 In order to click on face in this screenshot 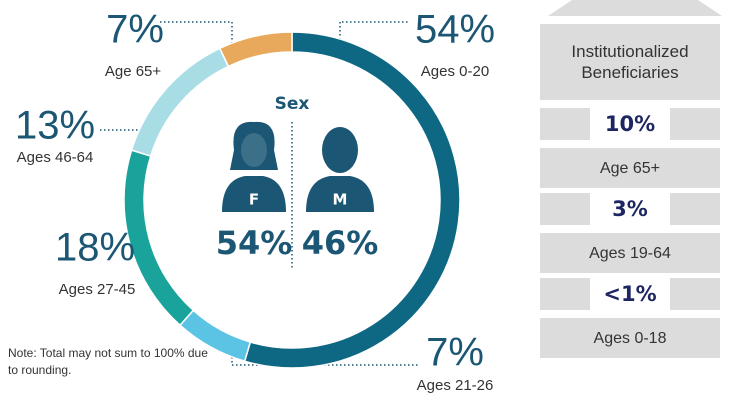, I will do `click(254, 150)`.